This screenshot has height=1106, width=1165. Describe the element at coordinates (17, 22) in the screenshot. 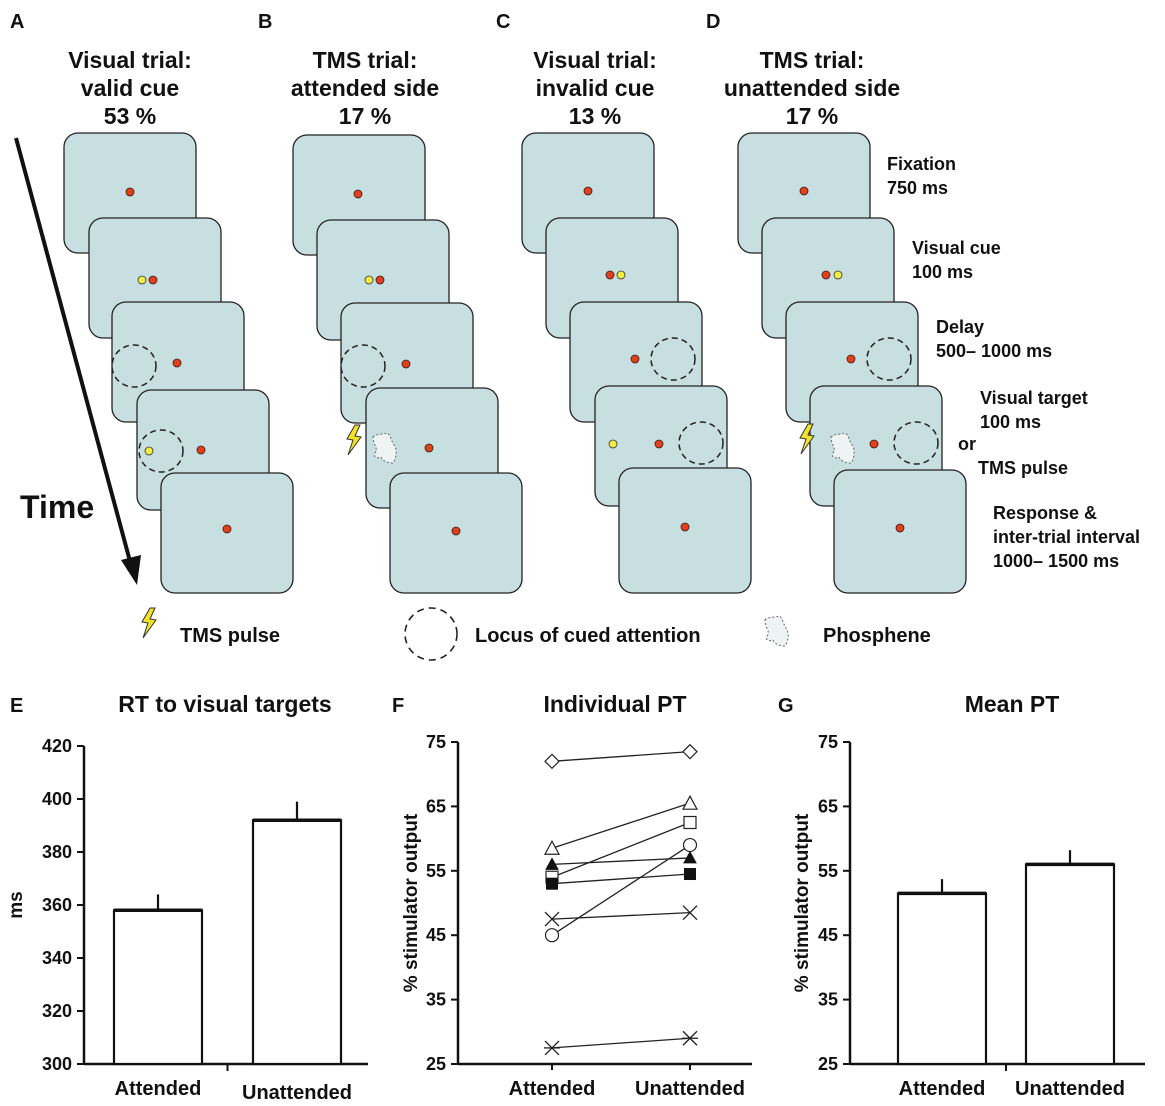

I see `panel-letter-A: A` at that location.